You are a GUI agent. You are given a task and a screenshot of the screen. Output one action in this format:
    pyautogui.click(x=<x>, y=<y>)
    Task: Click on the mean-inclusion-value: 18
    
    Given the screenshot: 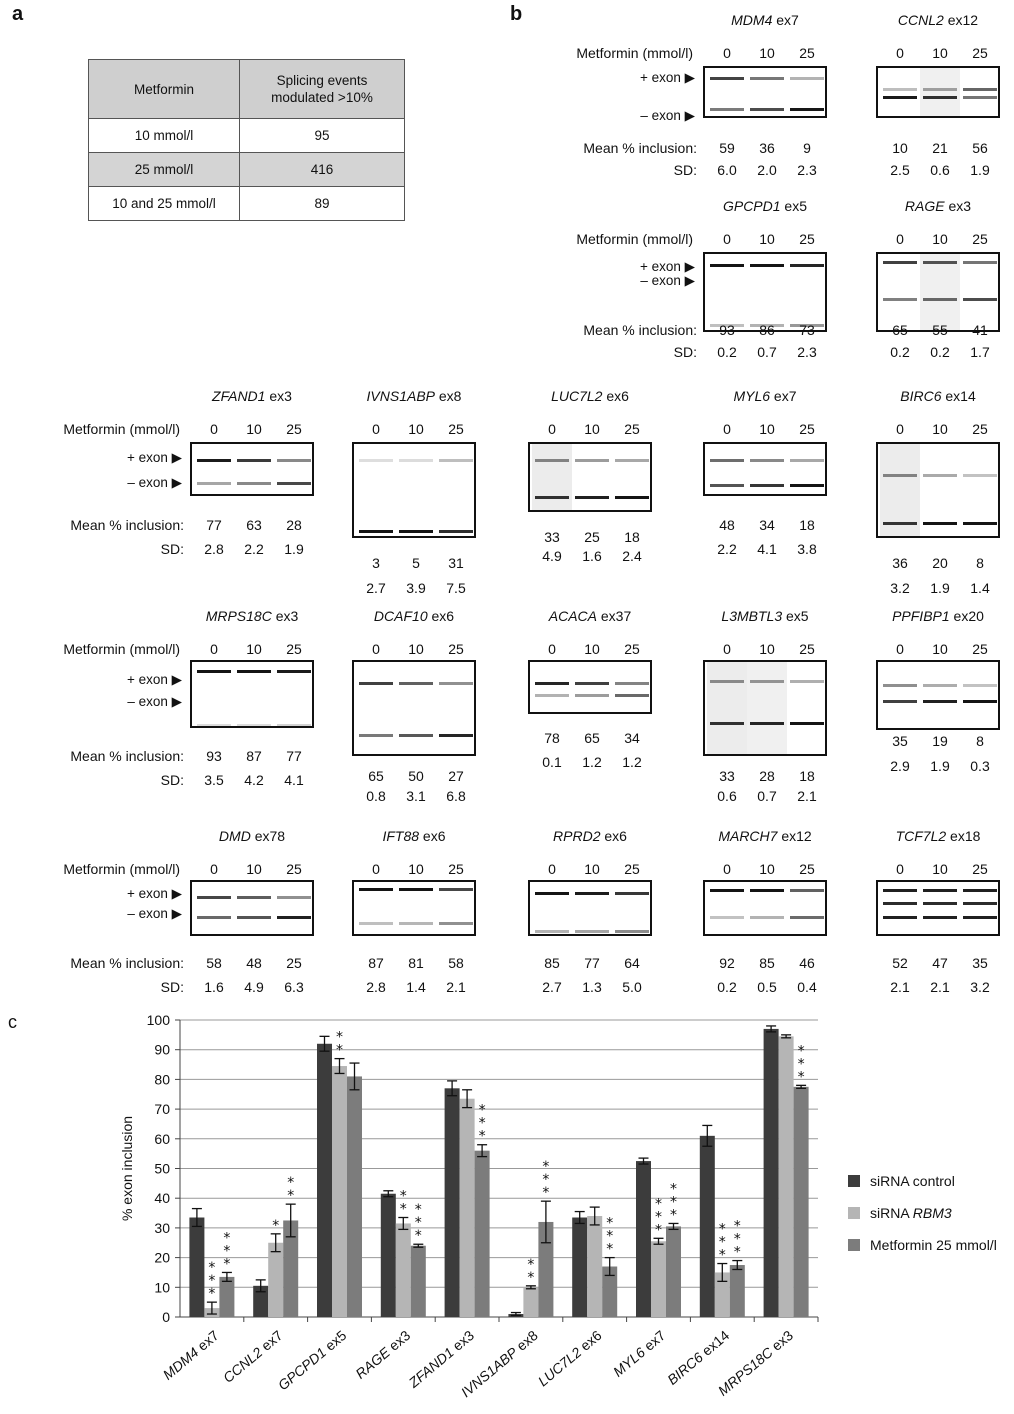 What is the action you would take?
    pyautogui.click(x=807, y=525)
    